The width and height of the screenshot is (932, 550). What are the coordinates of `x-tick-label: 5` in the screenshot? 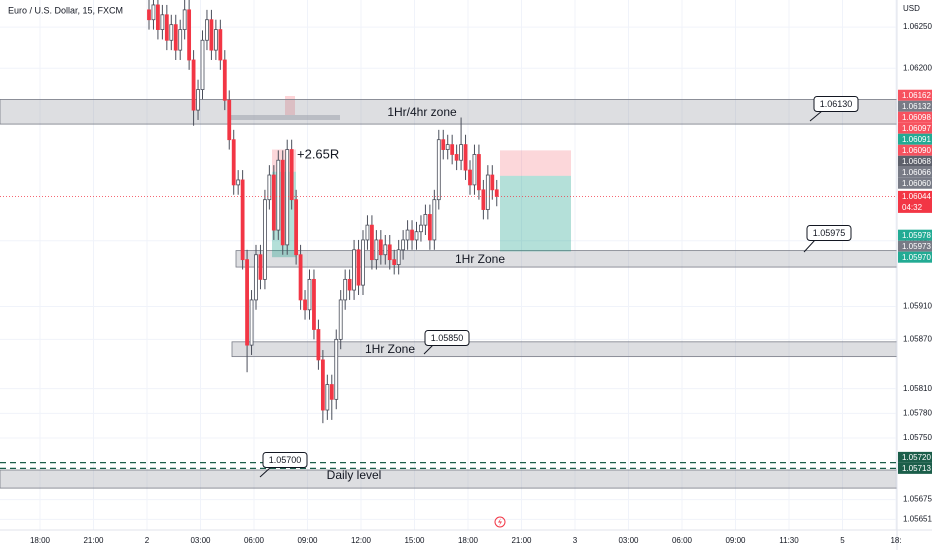 It's located at (842, 540).